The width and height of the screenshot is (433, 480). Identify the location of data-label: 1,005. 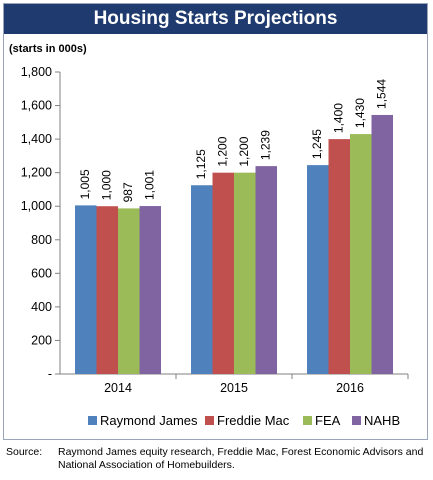
(85, 184).